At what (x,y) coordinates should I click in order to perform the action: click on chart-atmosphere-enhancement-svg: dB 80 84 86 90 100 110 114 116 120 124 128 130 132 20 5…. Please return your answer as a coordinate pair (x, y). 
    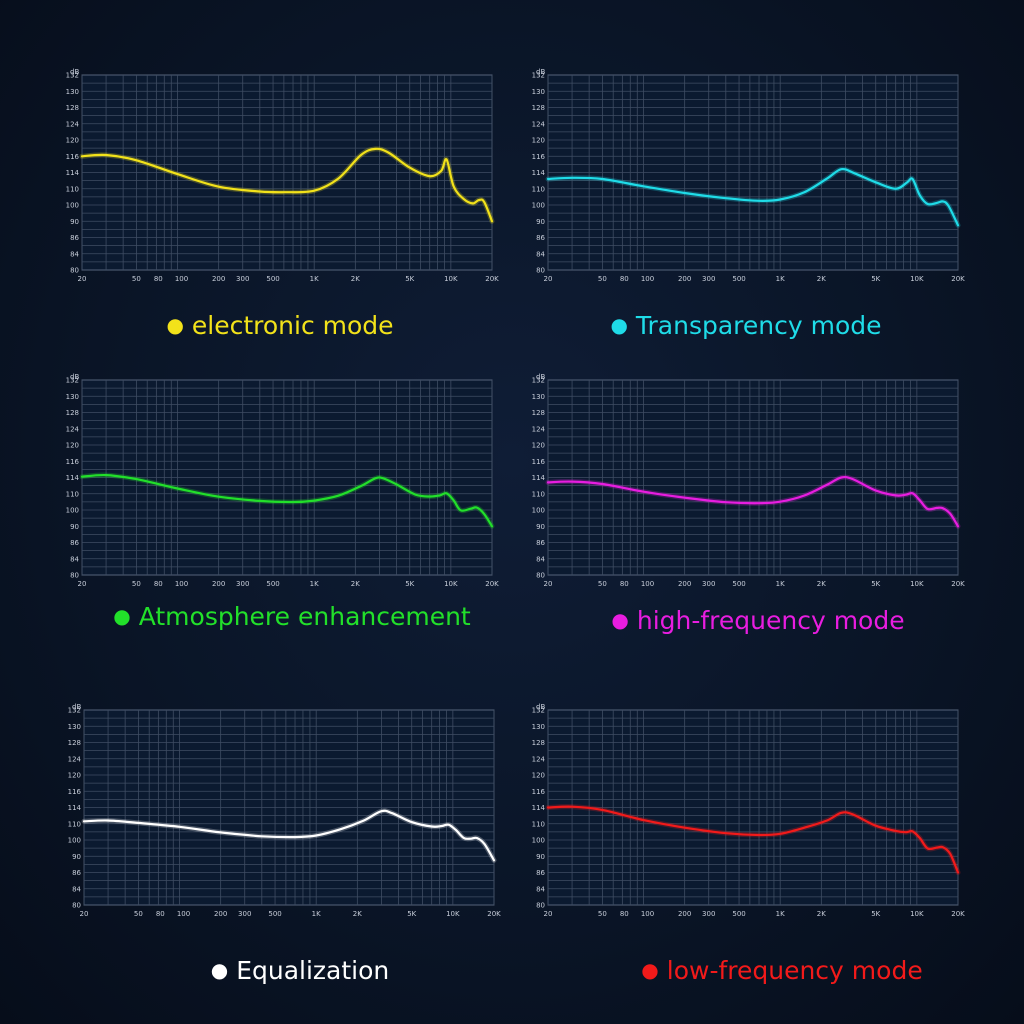
    Looking at the image, I should click on (283, 480).